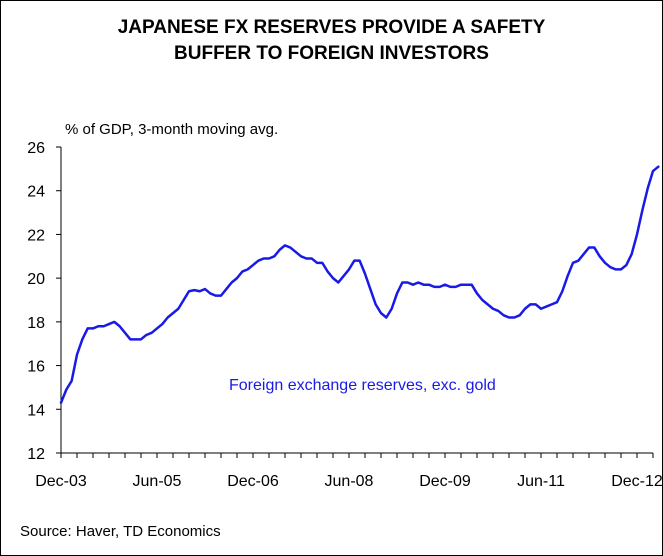 The height and width of the screenshot is (556, 663). I want to click on y-tick-label: 24, so click(36, 192).